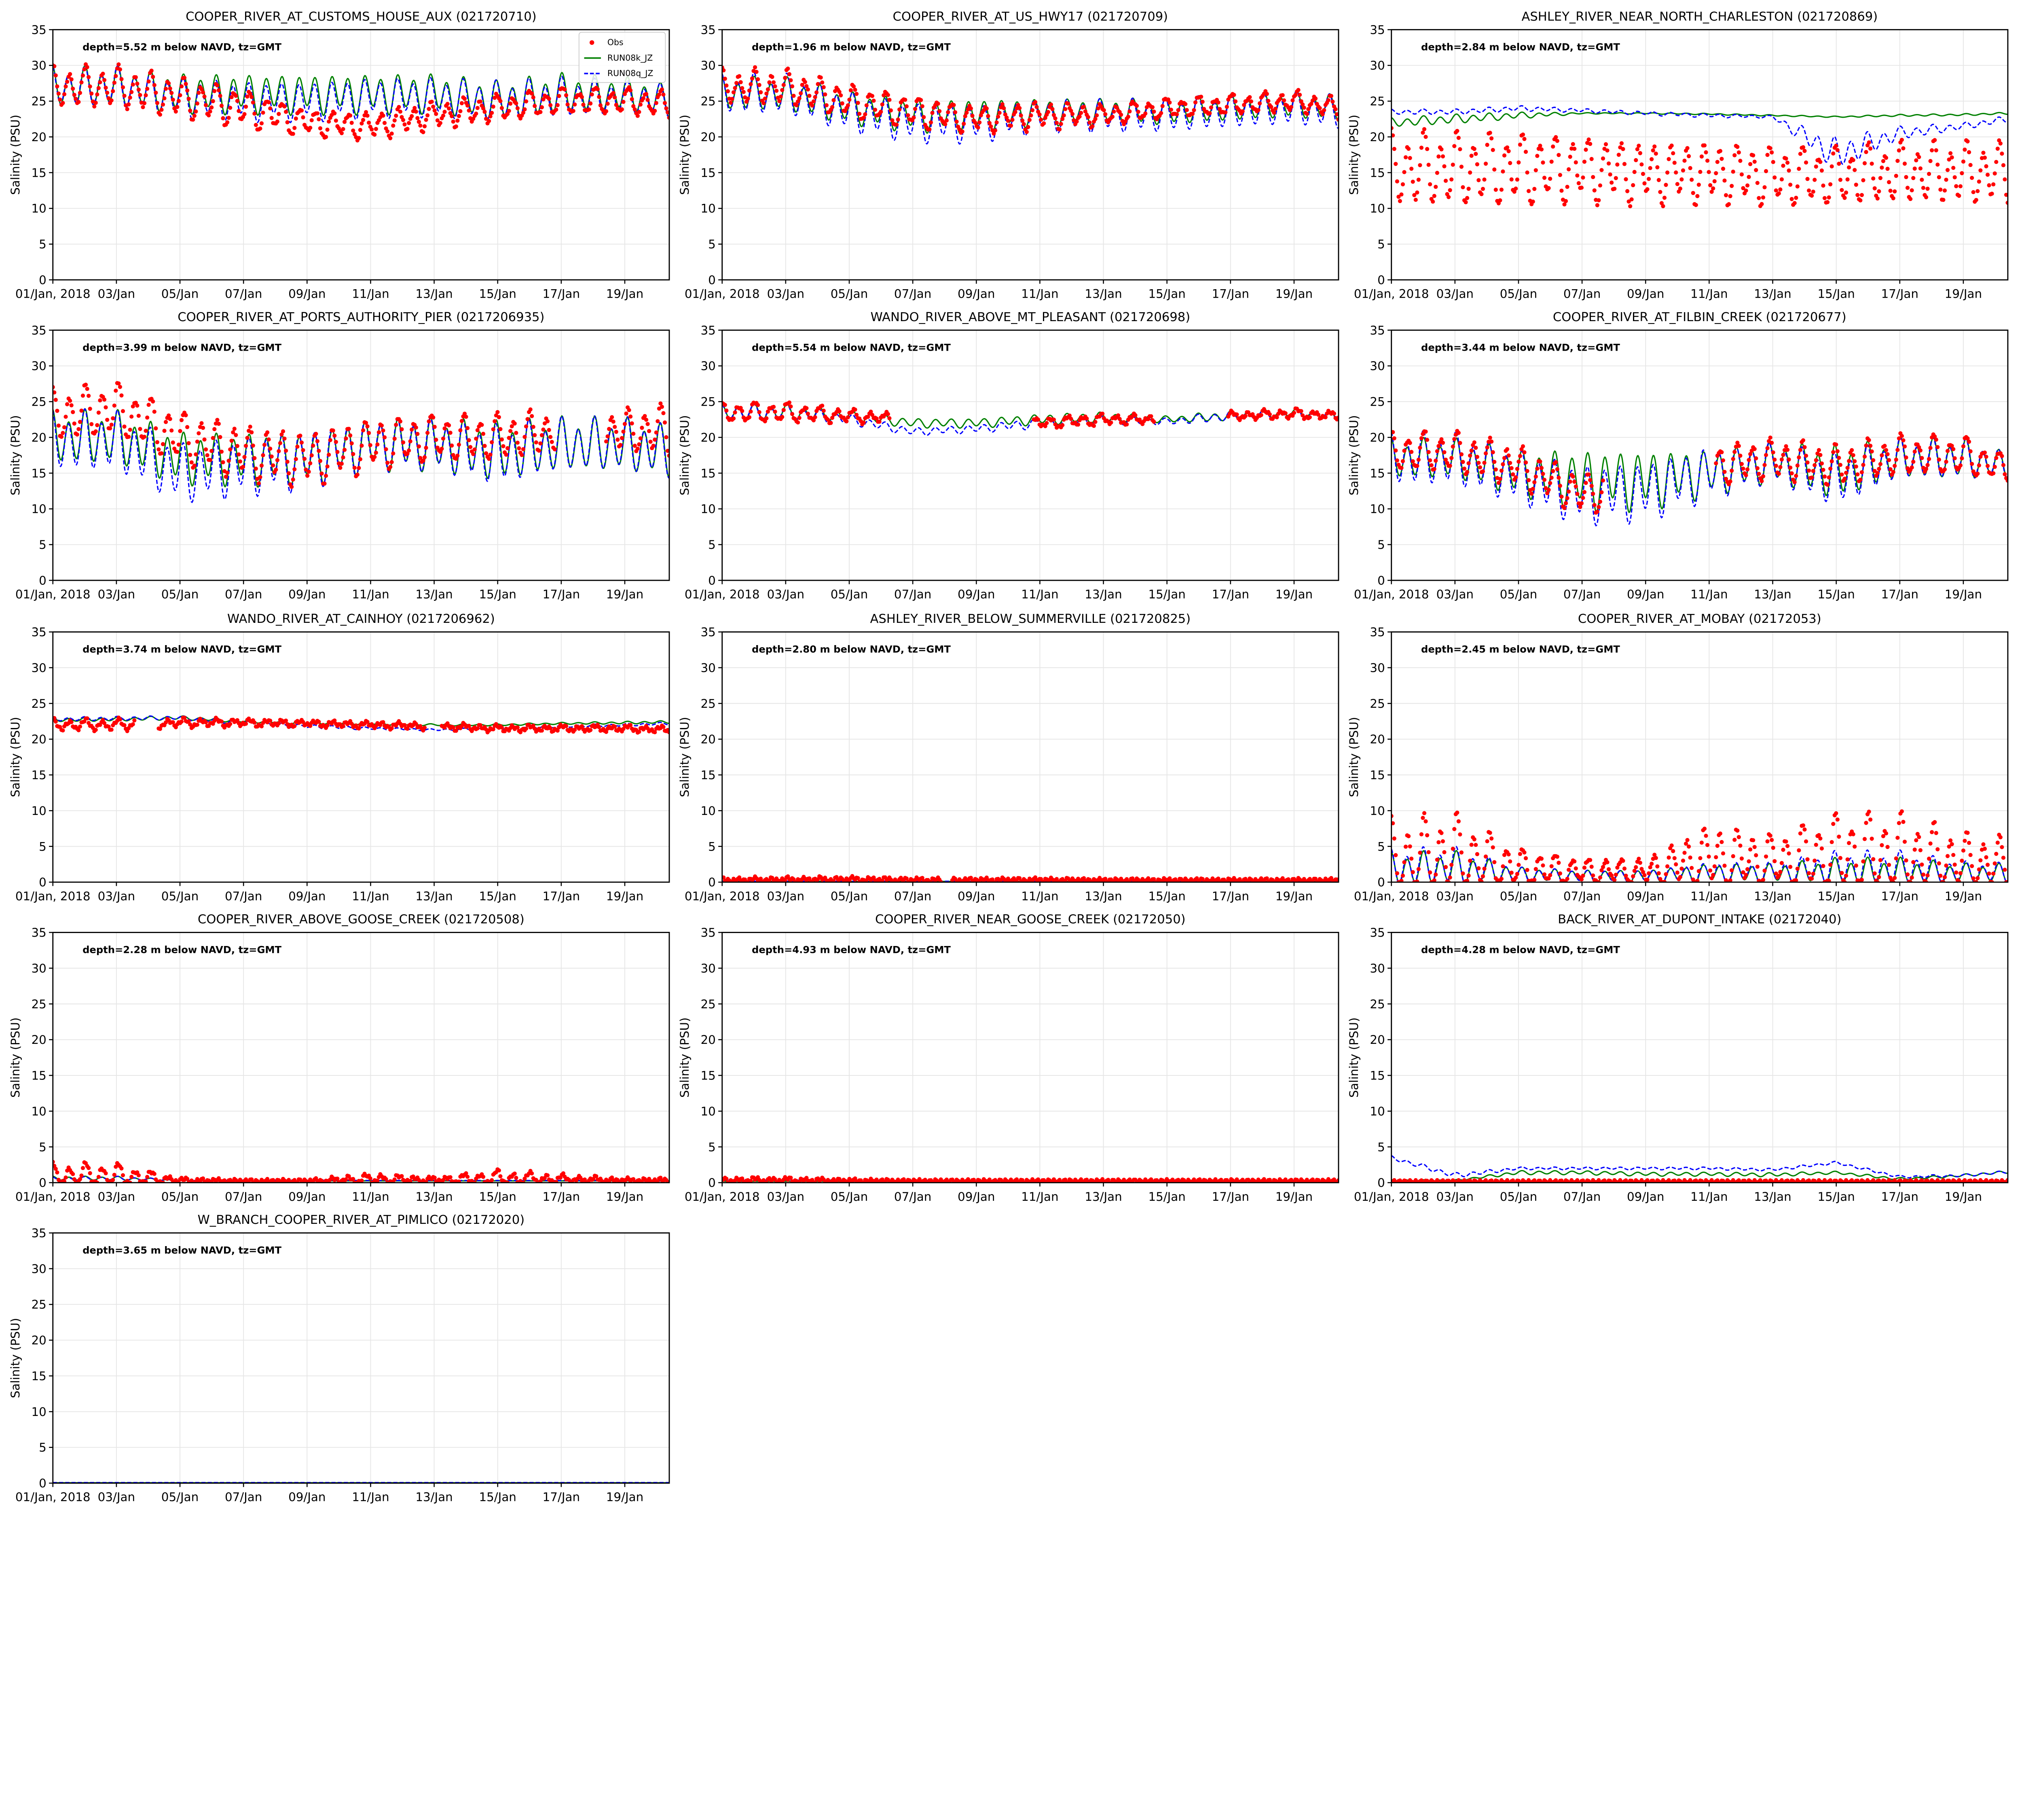 Image resolution: width=2022 pixels, height=1820 pixels. What do you see at coordinates (707, 775) in the screenshot?
I see `y-tick-label: 15` at bounding box center [707, 775].